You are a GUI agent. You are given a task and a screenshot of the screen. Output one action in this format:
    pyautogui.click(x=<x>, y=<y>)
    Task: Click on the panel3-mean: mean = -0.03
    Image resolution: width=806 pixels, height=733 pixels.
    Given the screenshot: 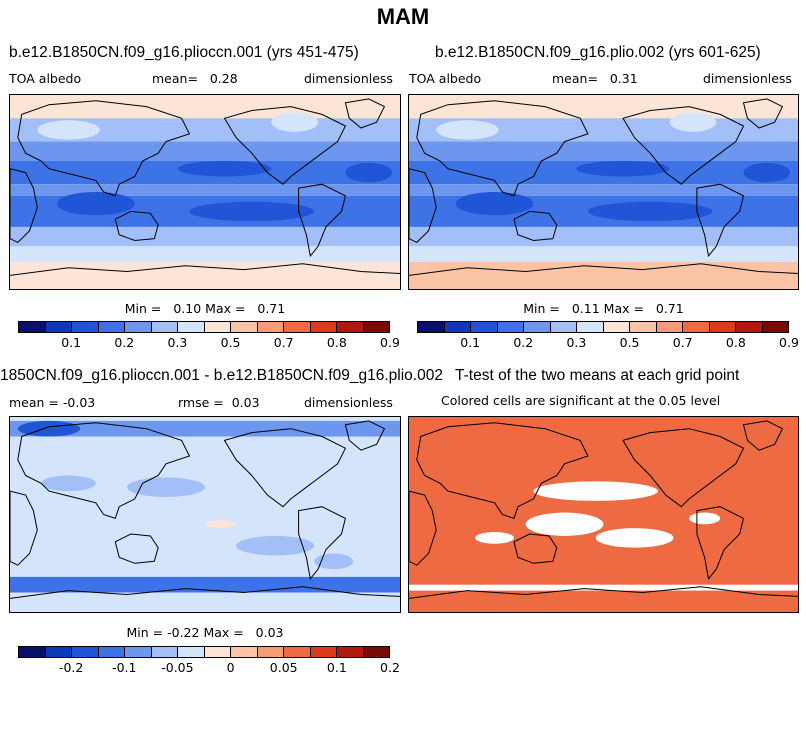 What is the action you would take?
    pyautogui.click(x=52, y=402)
    